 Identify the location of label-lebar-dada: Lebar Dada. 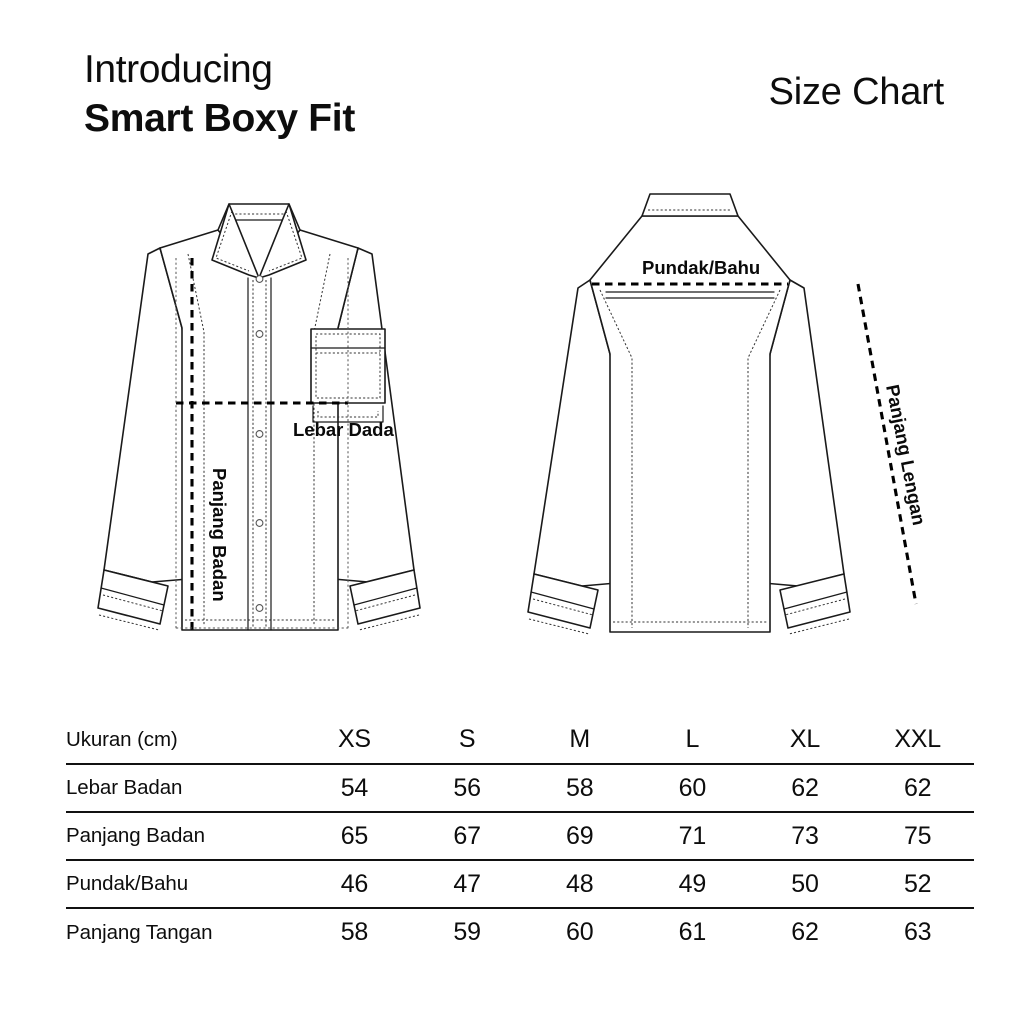
(343, 429).